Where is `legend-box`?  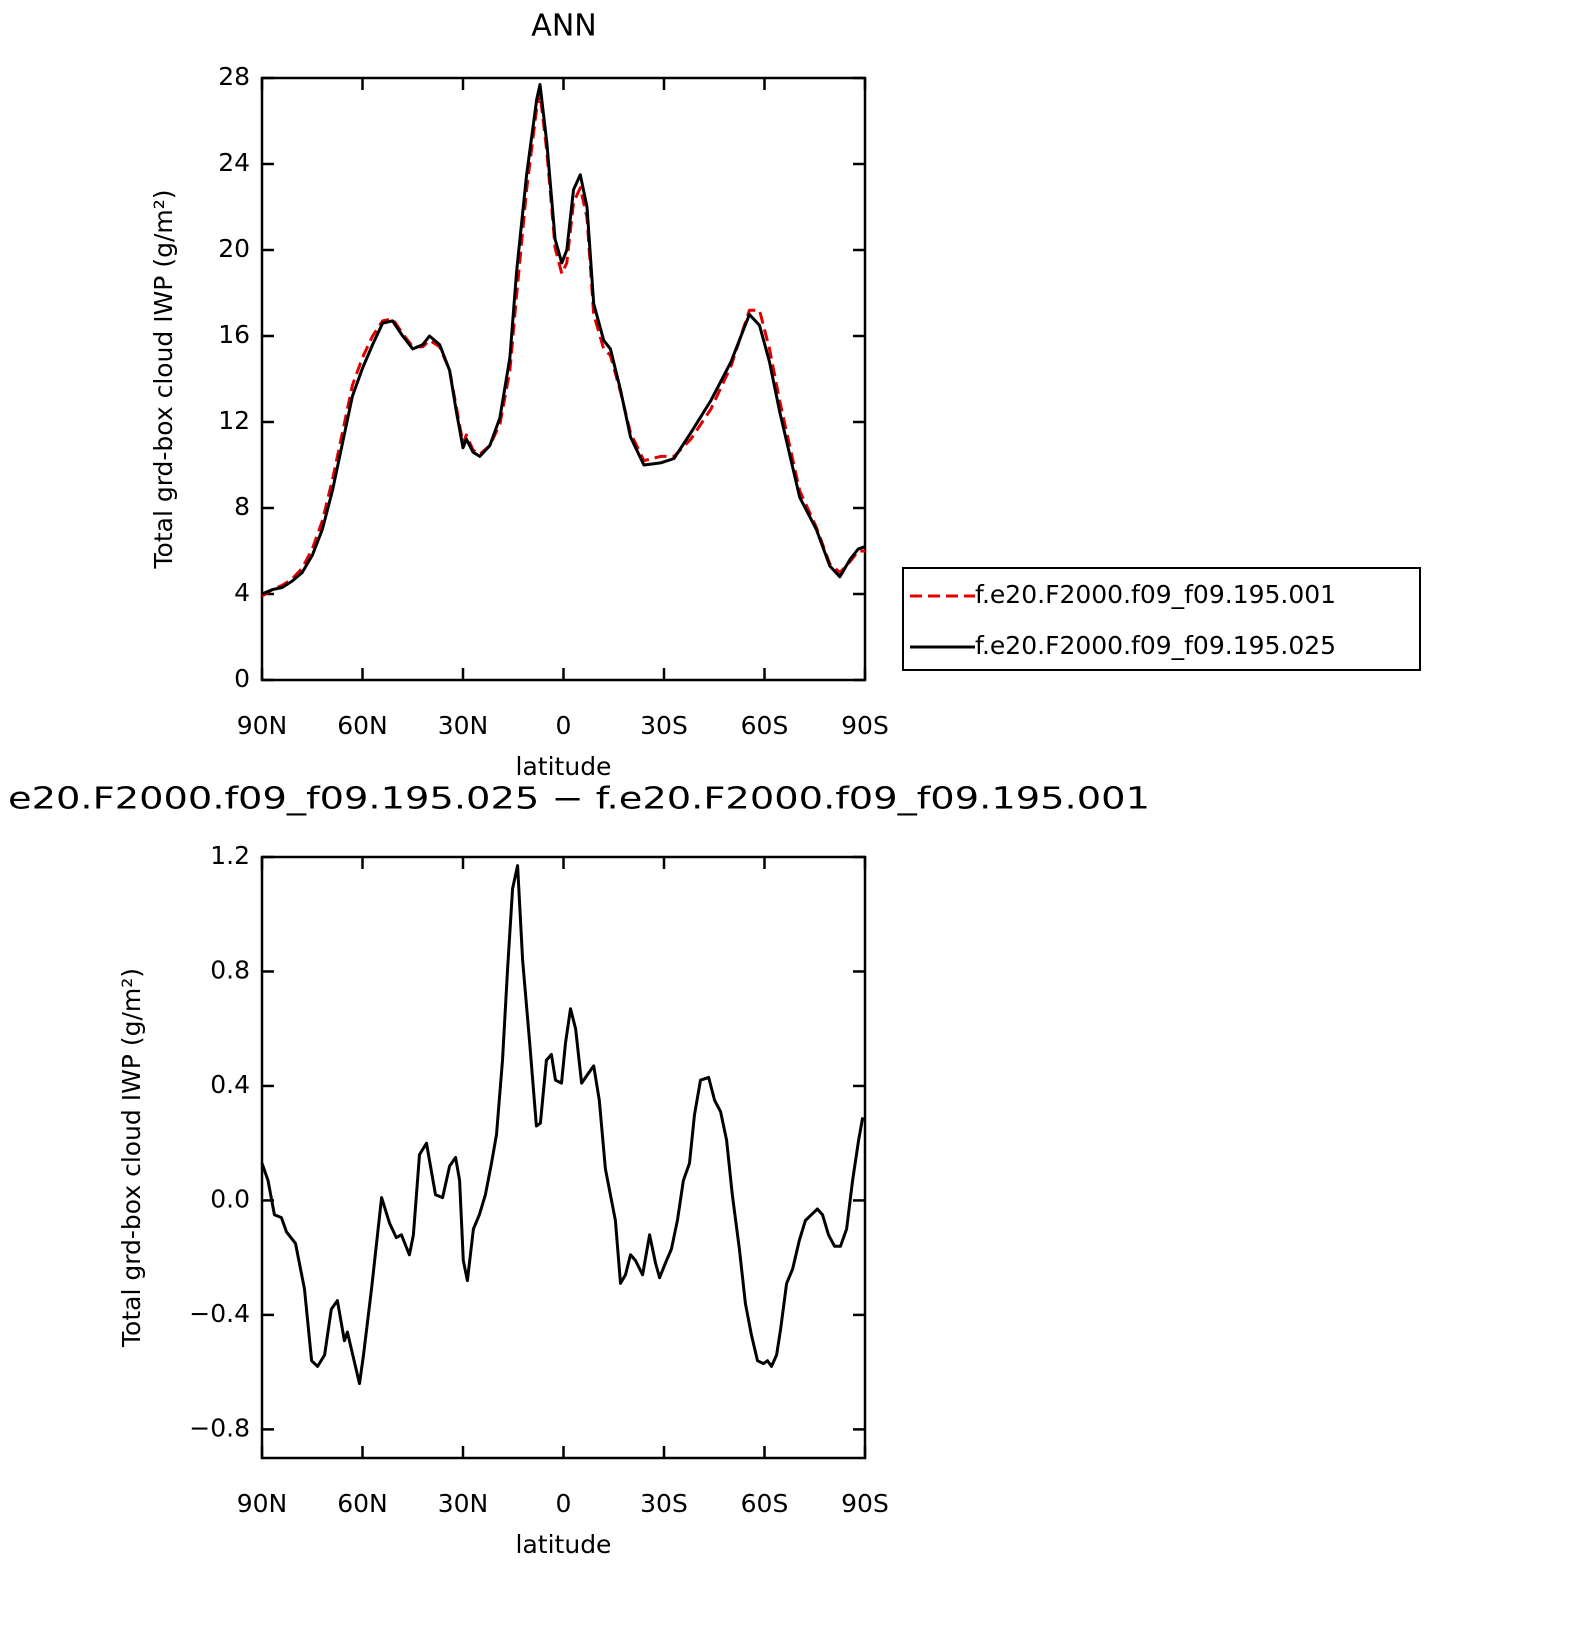
legend-box is located at coordinates (1161, 619).